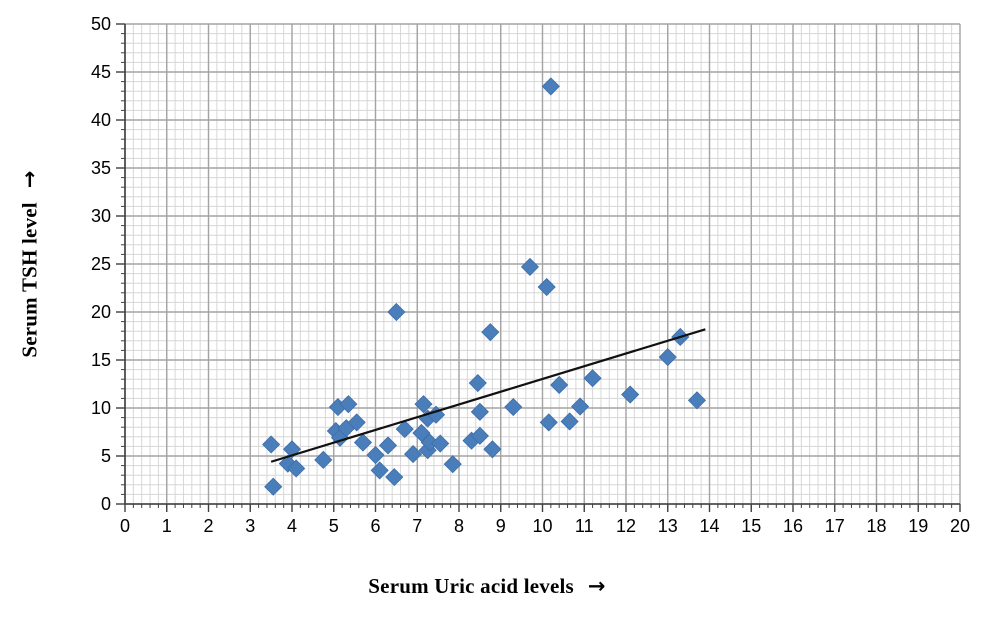 This screenshot has width=986, height=631. Describe the element at coordinates (250, 526) in the screenshot. I see `x-tick-label: 3` at that location.